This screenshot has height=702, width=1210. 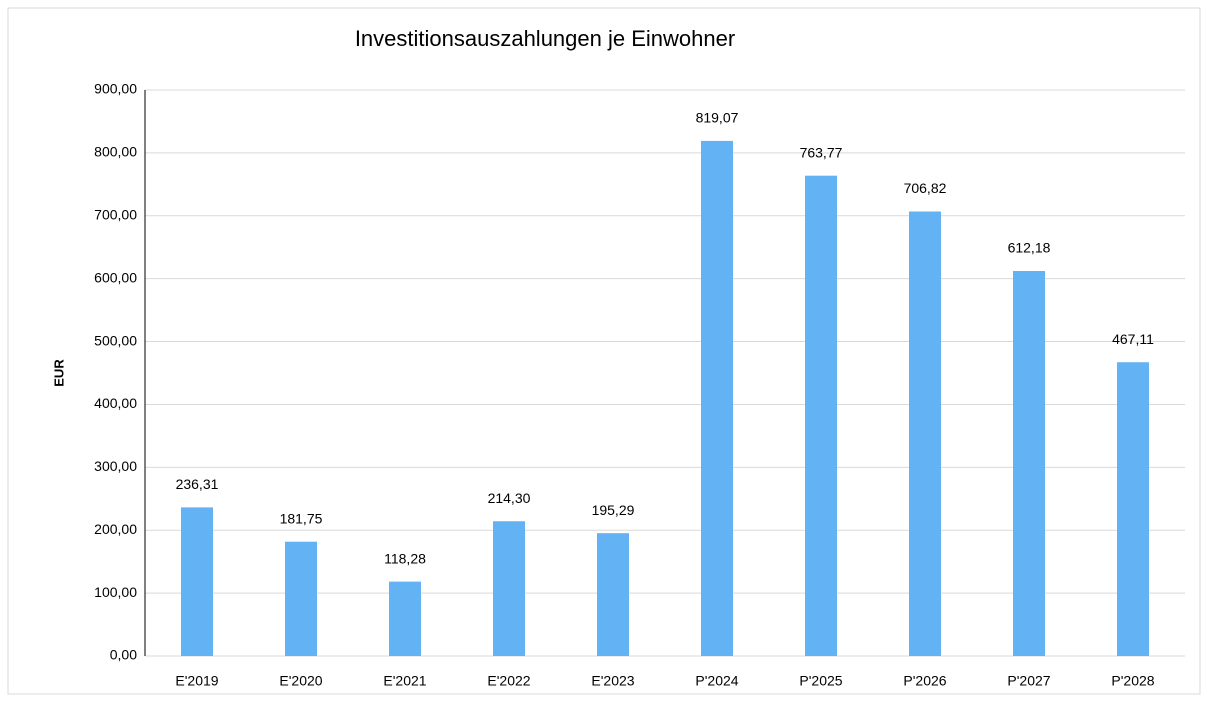 What do you see at coordinates (123, 655) in the screenshot?
I see `y-tick-label: 0,00` at bounding box center [123, 655].